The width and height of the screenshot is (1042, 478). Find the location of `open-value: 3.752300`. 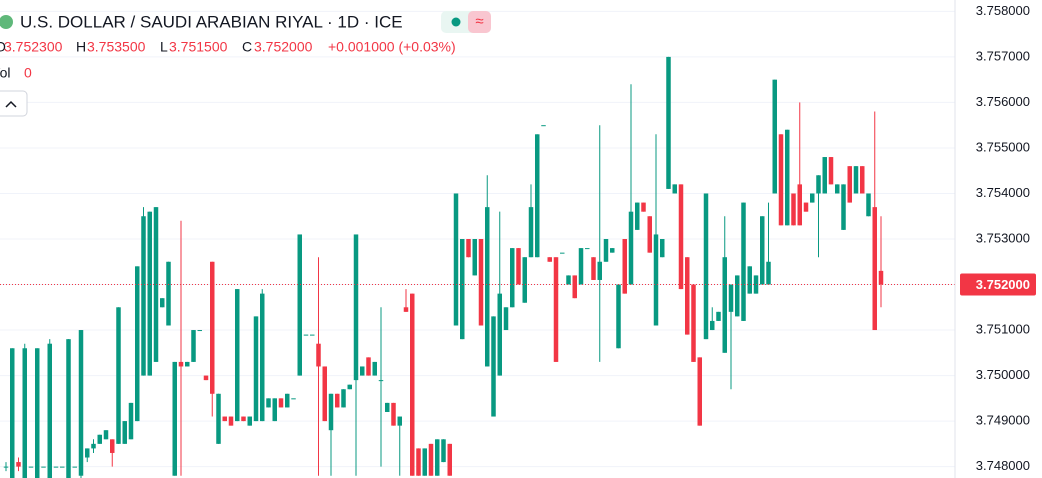

open-value: 3.752300 is located at coordinates (33, 47).